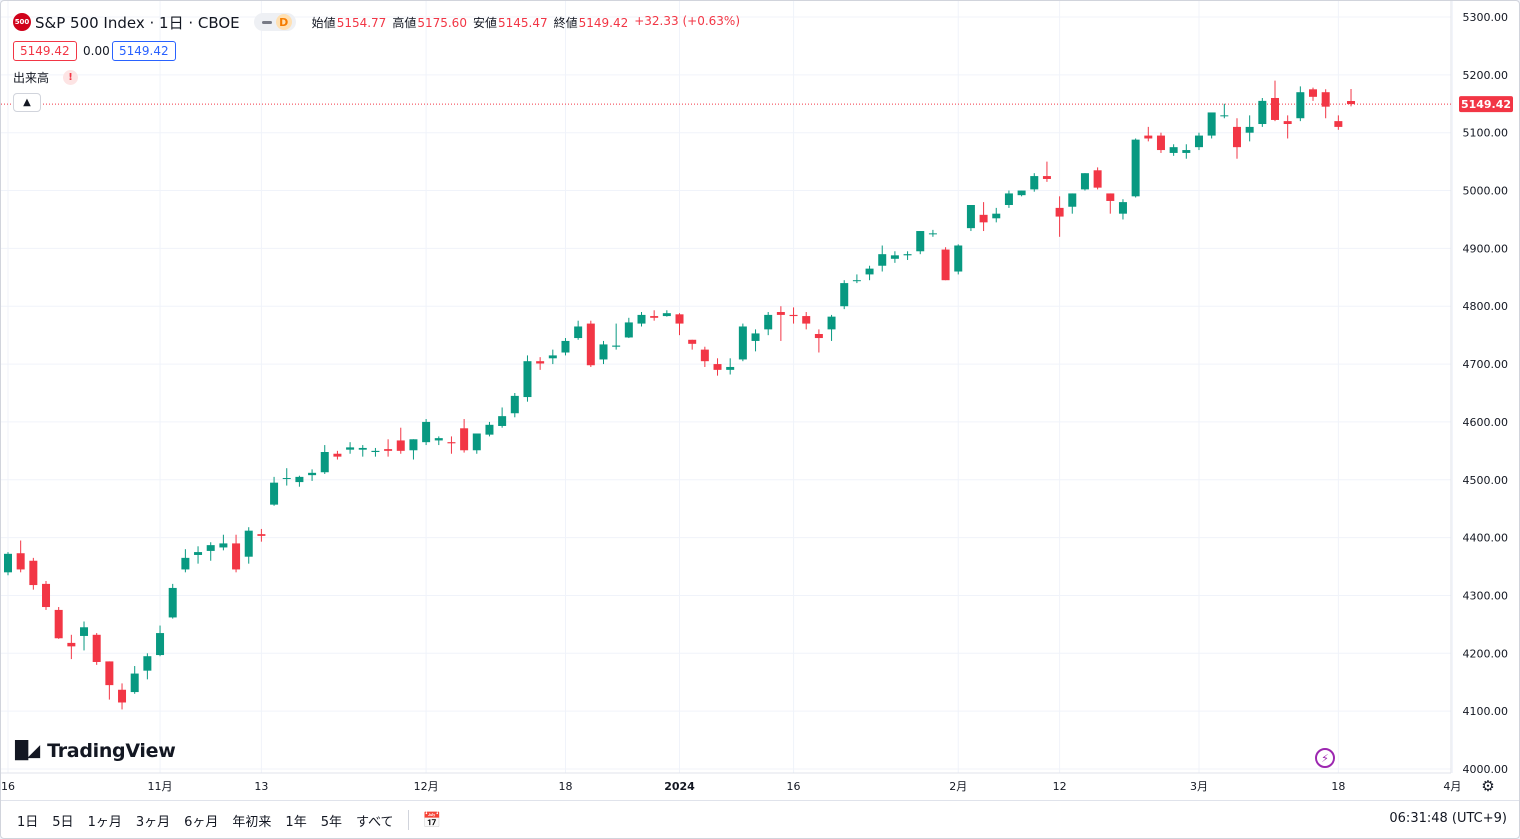  Describe the element at coordinates (408, 820) in the screenshot. I see `divider` at that location.